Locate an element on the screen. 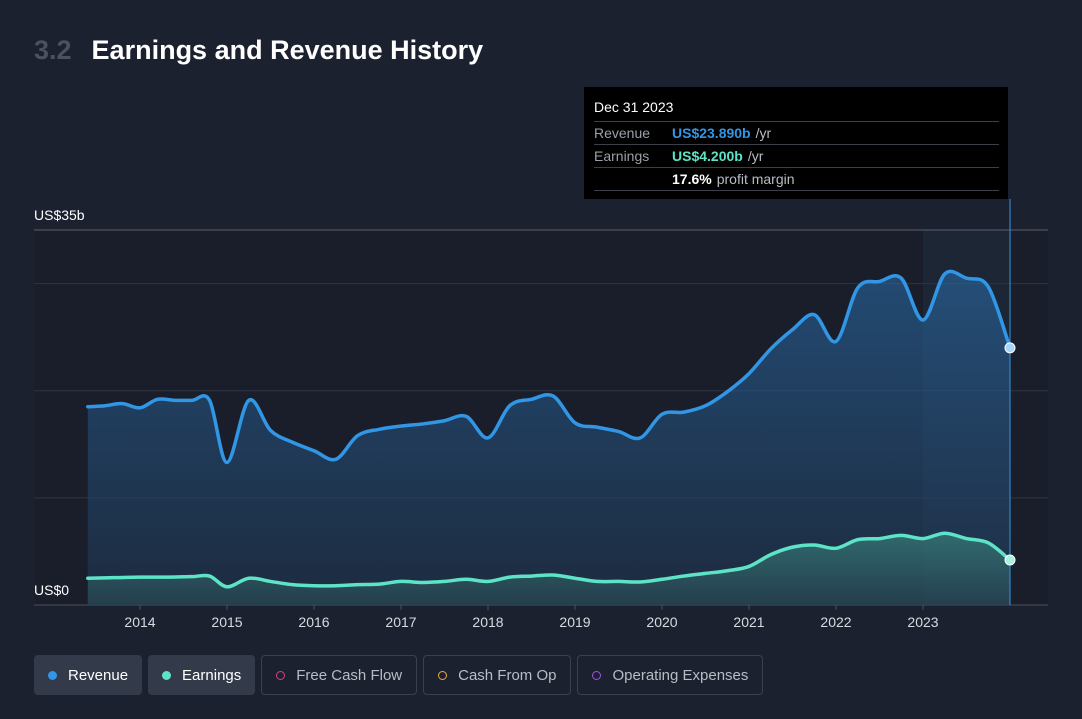 The image size is (1082, 719). chart-header: 3.2 Earnings and Revenue History is located at coordinates (258, 50).